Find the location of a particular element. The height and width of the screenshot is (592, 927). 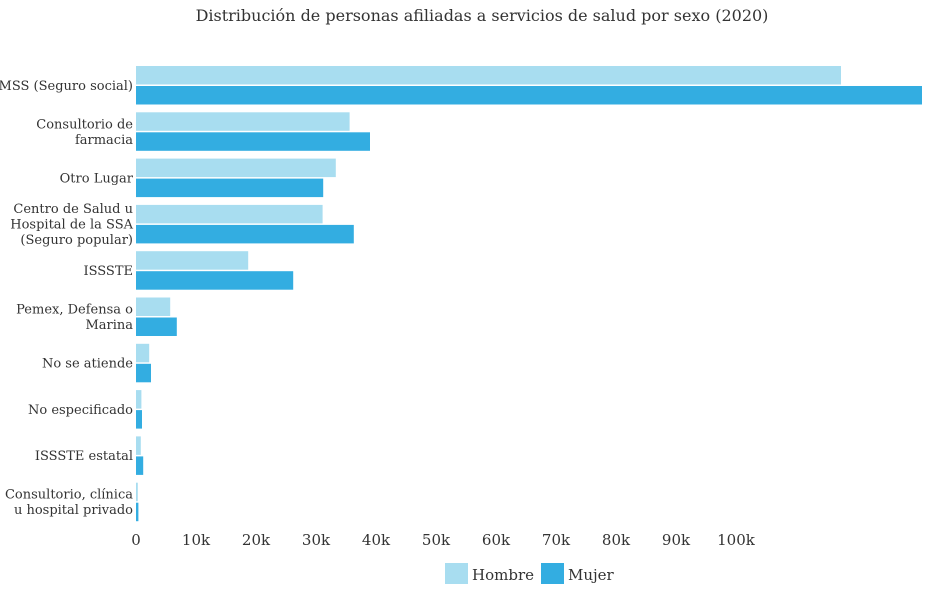

category-label-line: u hospital privado is located at coordinates (73, 510).